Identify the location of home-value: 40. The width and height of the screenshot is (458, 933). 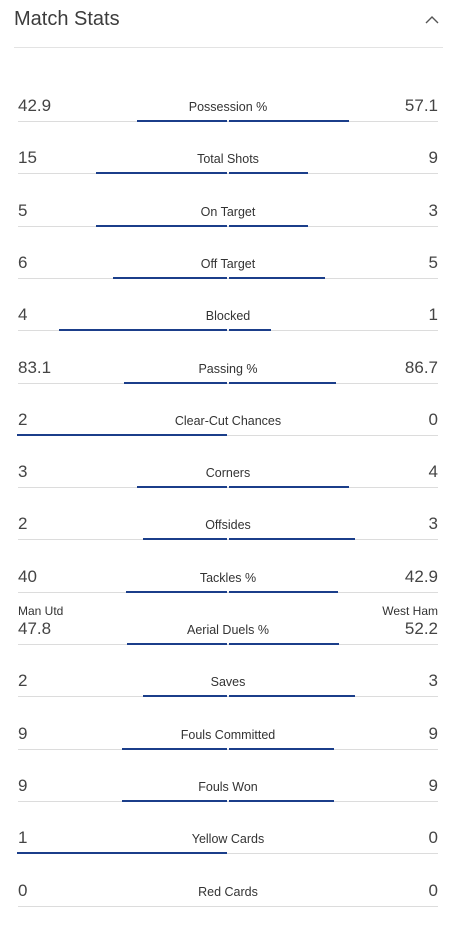
(27, 576).